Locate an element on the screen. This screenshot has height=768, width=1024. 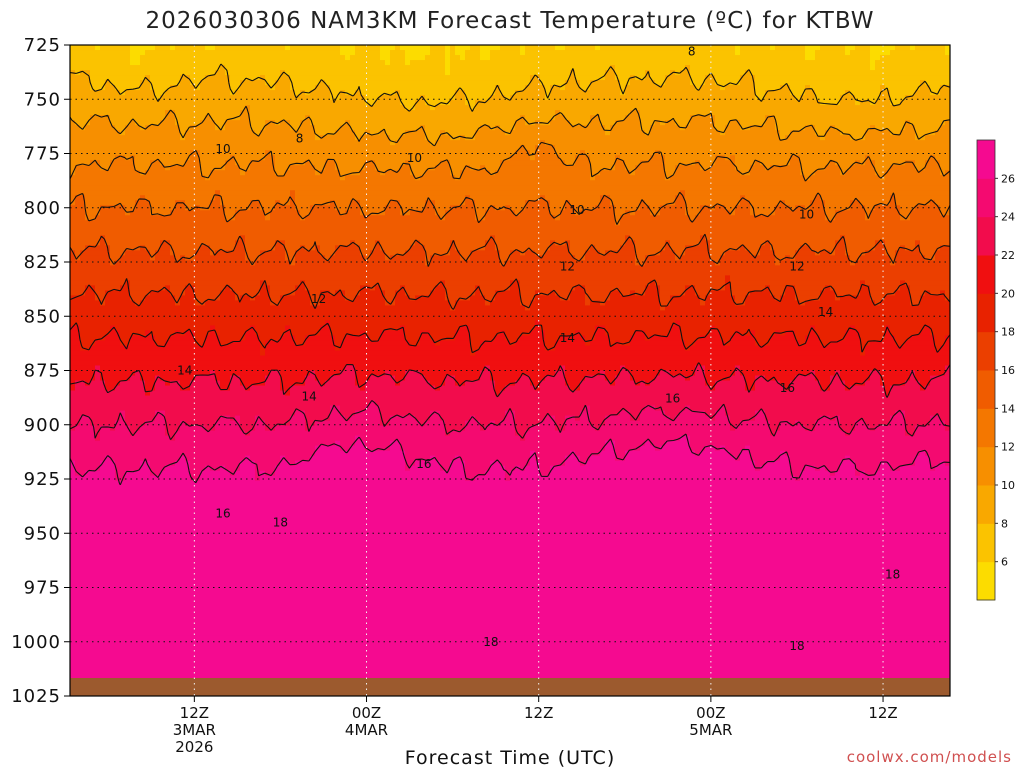
colorbar-legend: 6 8 10 12 14 16 18 20 22 24 26 is located at coordinates (995, 370).